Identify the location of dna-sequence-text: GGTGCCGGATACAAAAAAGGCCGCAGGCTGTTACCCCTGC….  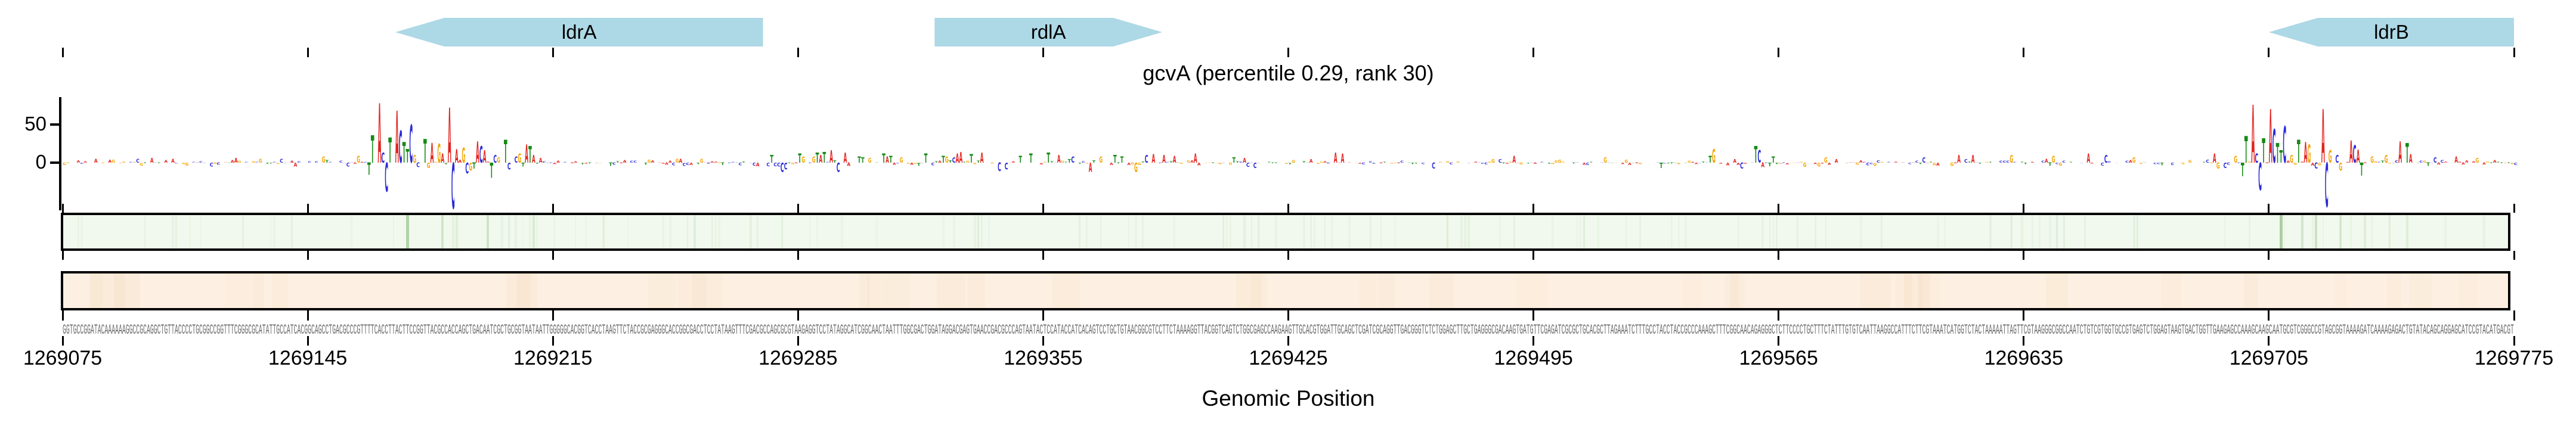
(1289, 330).